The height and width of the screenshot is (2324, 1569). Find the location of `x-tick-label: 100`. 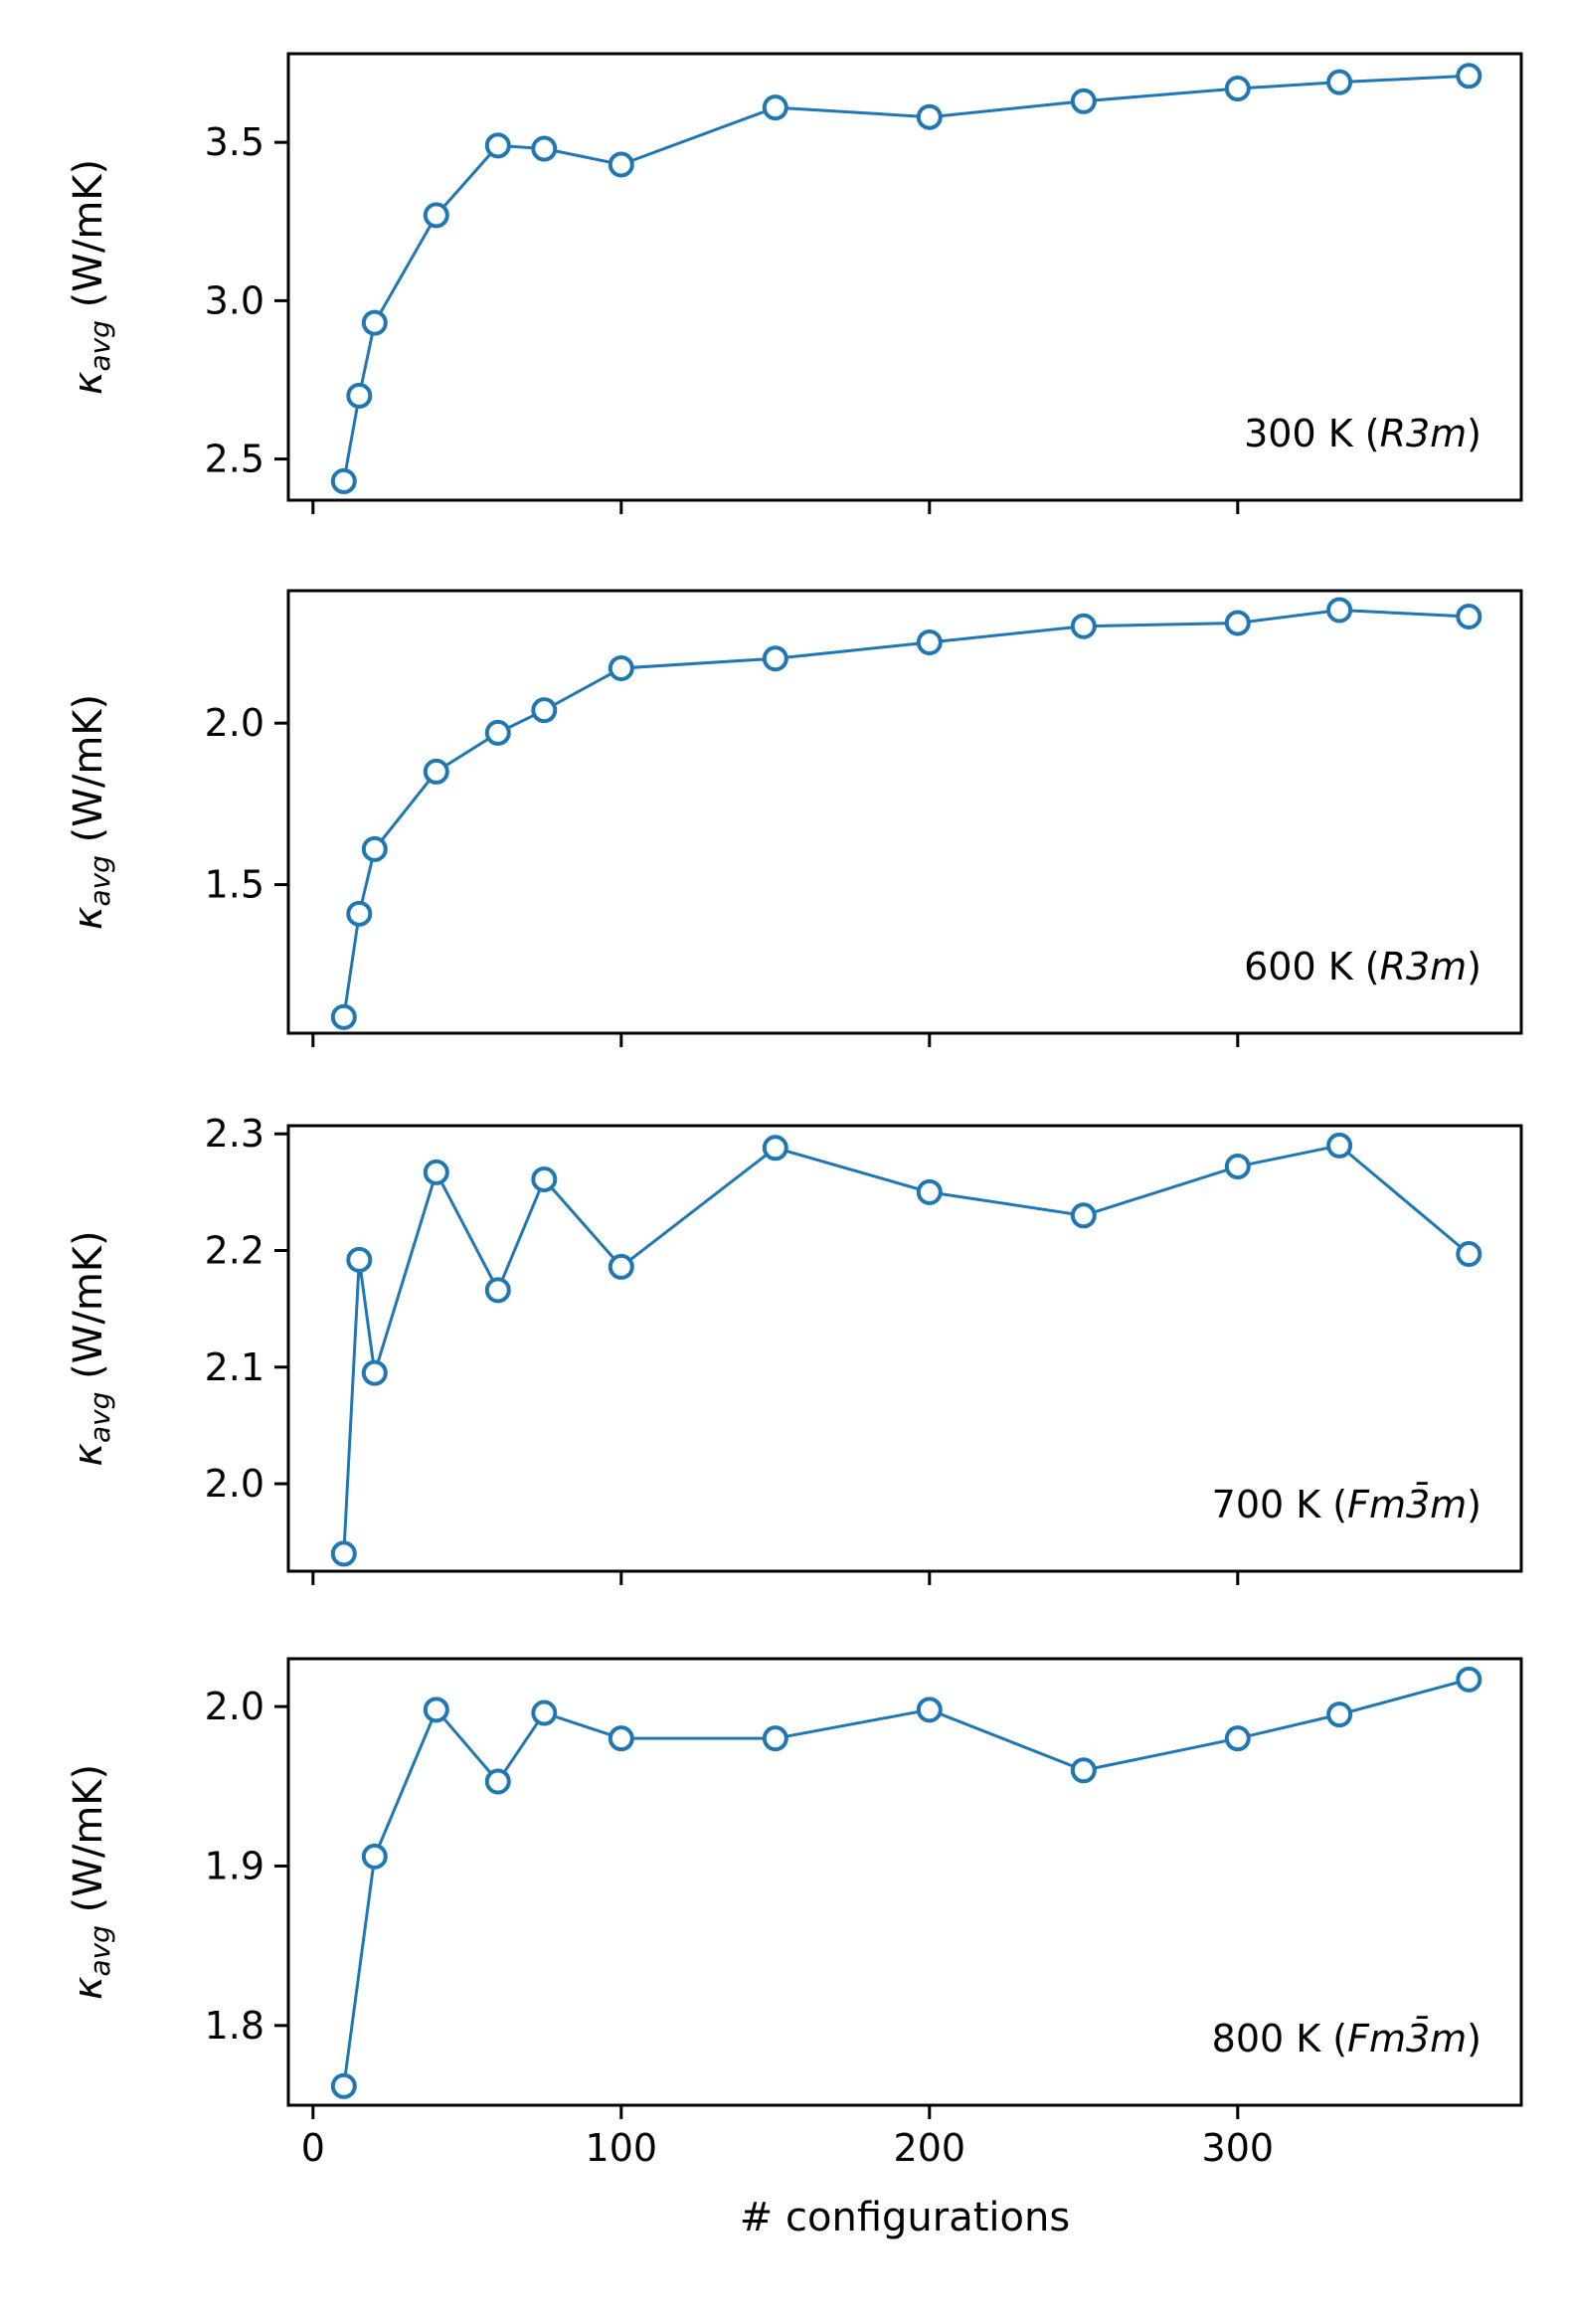

x-tick-label: 100 is located at coordinates (622, 2148).